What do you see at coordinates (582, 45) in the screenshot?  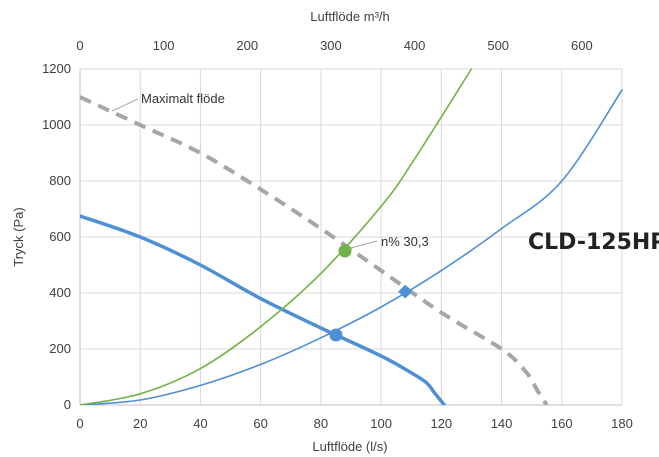 I see `x2-tick-label: 600` at bounding box center [582, 45].